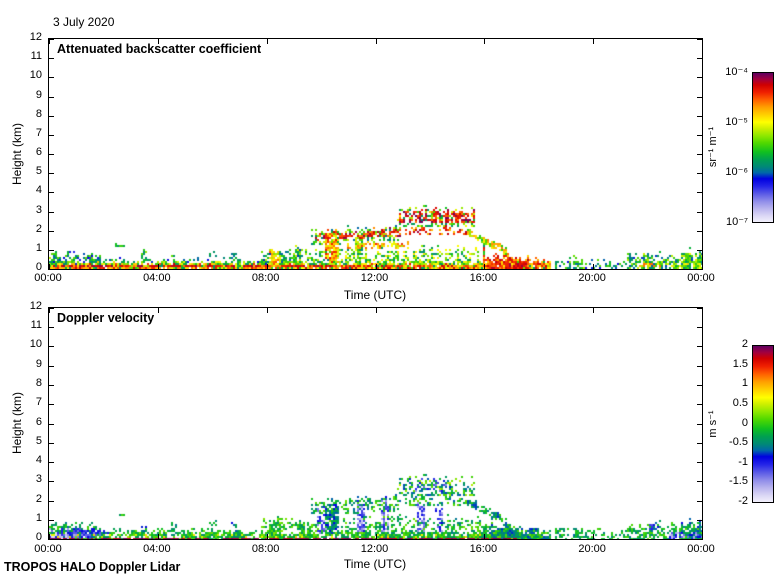  Describe the element at coordinates (744, 422) in the screenshot. I see `colorbar-tick-label: 0` at that location.